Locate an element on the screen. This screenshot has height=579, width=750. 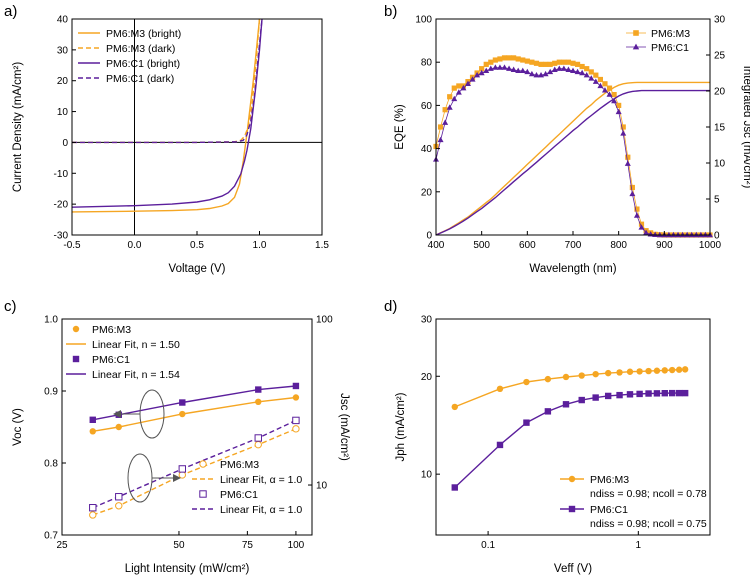
x-tick-d-1: 1 is located at coordinates (639, 545).